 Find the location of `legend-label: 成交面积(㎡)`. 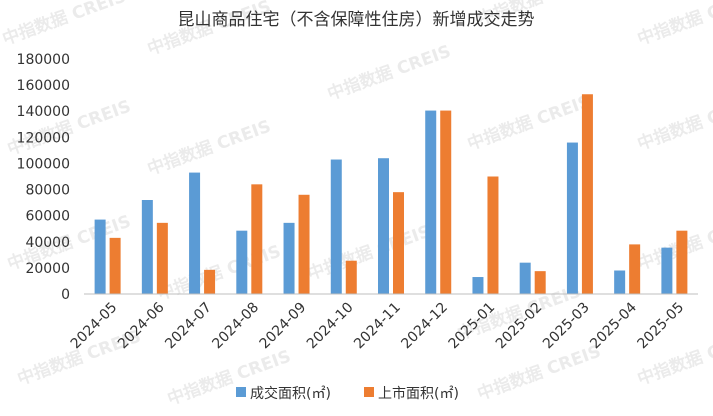

legend-label: 成交面积(㎡) is located at coordinates (290, 393).